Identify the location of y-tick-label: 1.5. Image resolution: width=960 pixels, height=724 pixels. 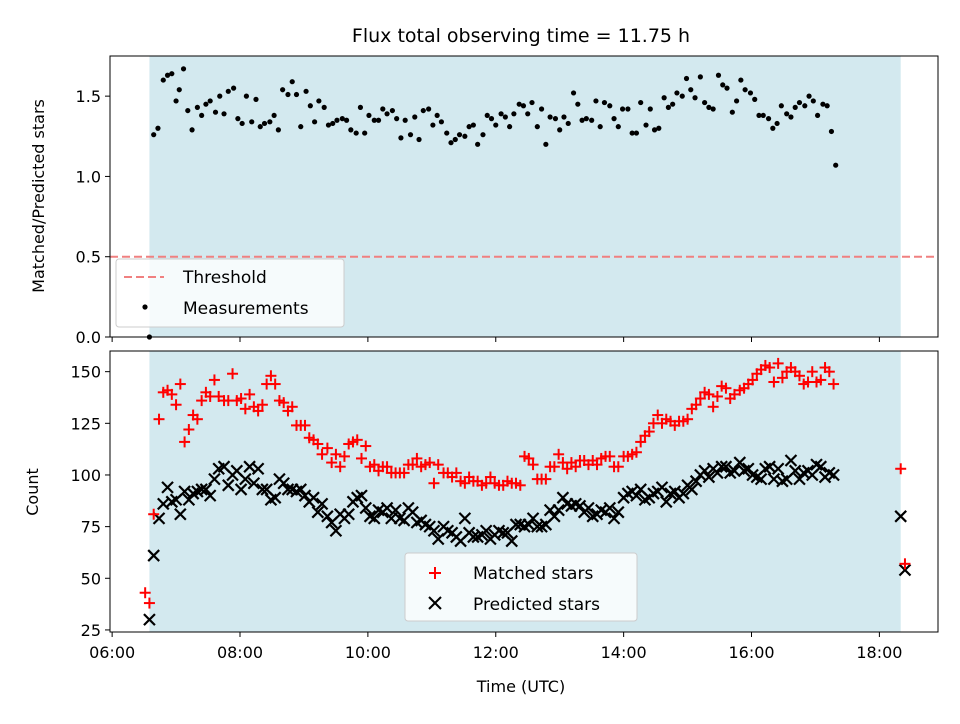
(88, 96).